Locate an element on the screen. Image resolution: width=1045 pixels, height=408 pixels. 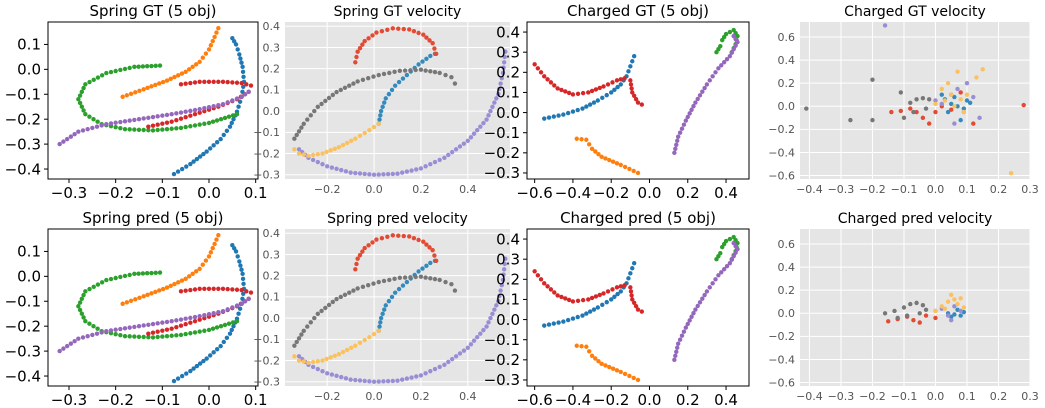
chart-title: Charged pred velocity is located at coordinates (915, 219).